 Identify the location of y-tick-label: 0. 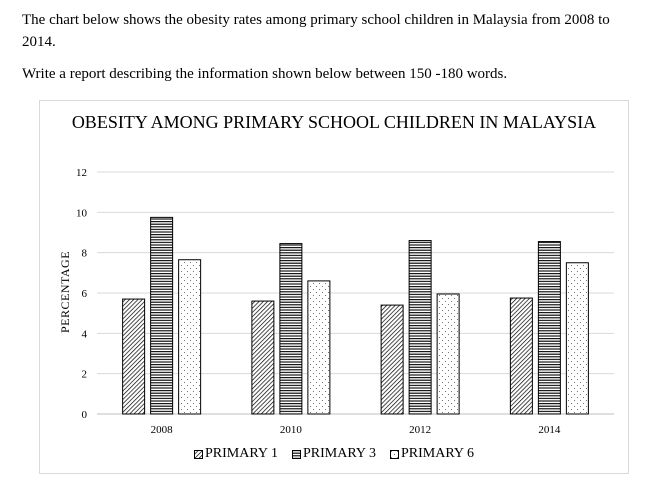
(85, 415).